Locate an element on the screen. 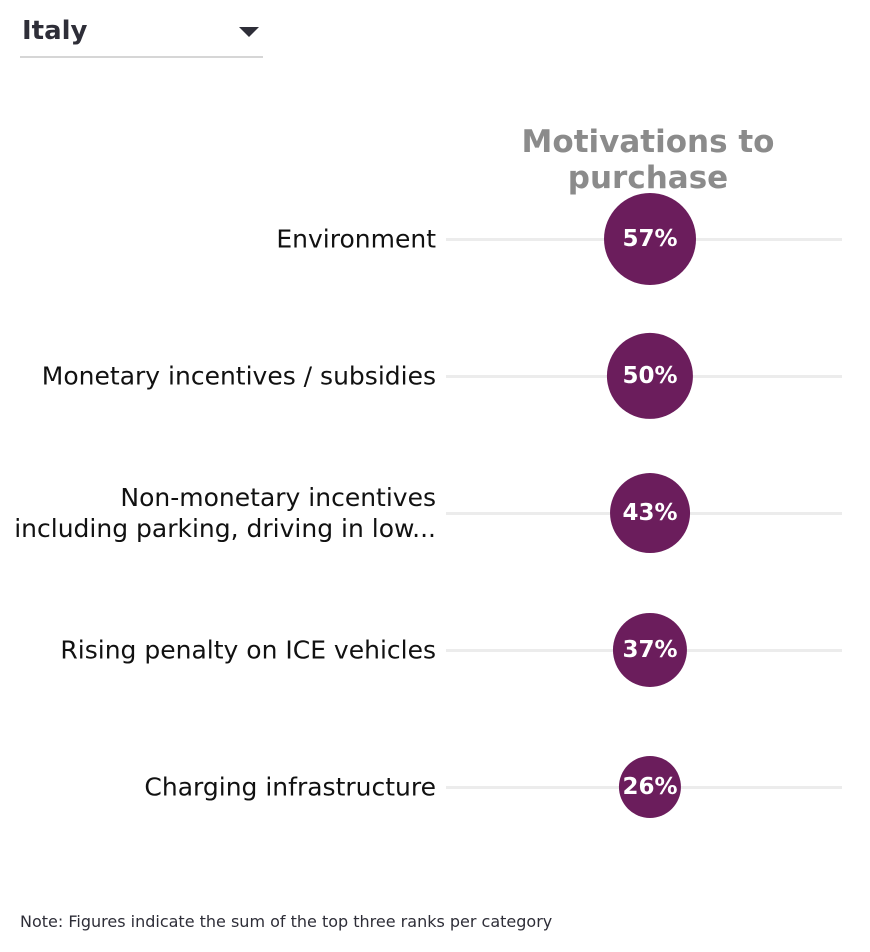 The width and height of the screenshot is (870, 952). chart-row: Rising penalty on ICE vehicles 37% is located at coordinates (435, 650).